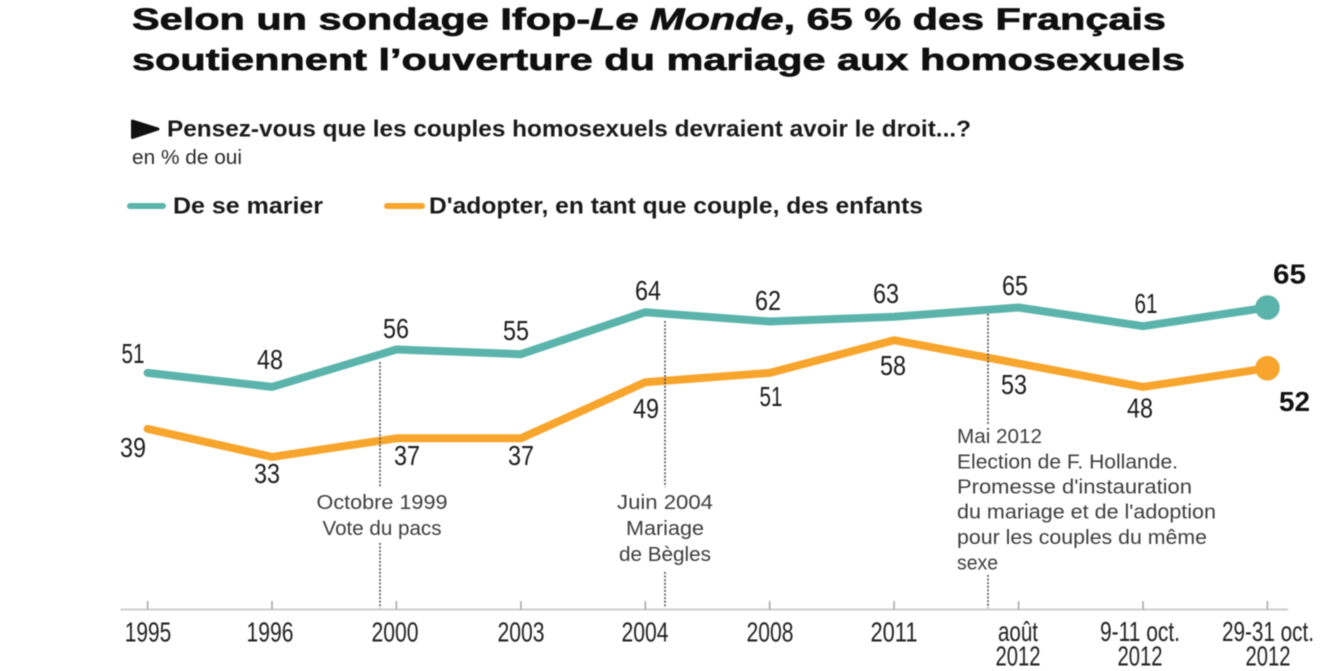 Image resolution: width=1328 pixels, height=671 pixels. What do you see at coordinates (999, 437) in the screenshot?
I see `svg-text: Mai 2012` at bounding box center [999, 437].